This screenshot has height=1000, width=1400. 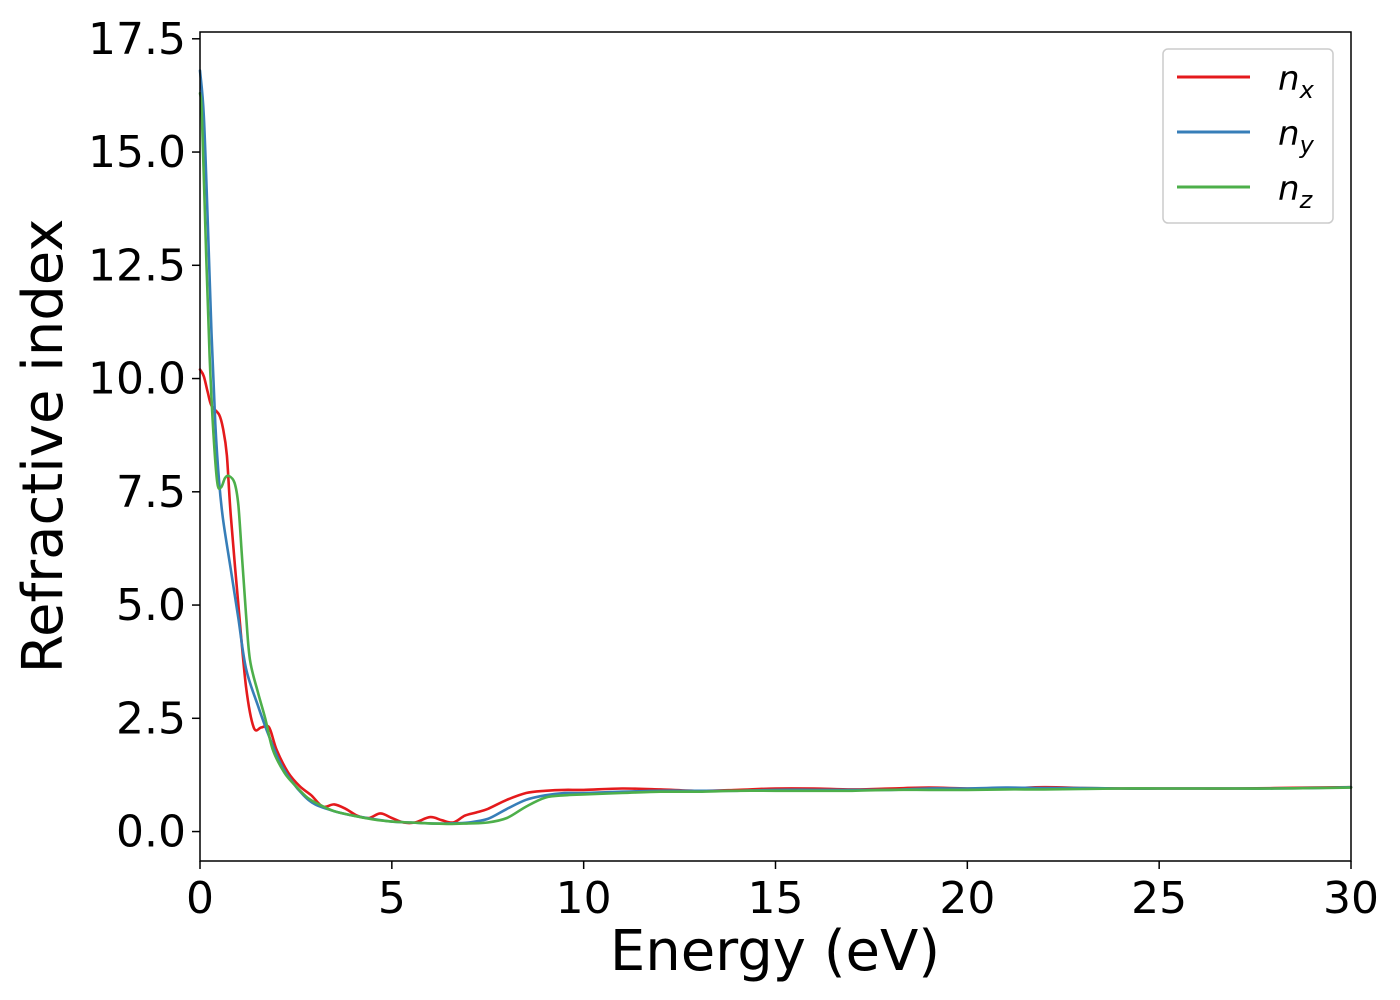 What do you see at coordinates (1351, 898) in the screenshot?
I see `x-tick-label: 30` at bounding box center [1351, 898].